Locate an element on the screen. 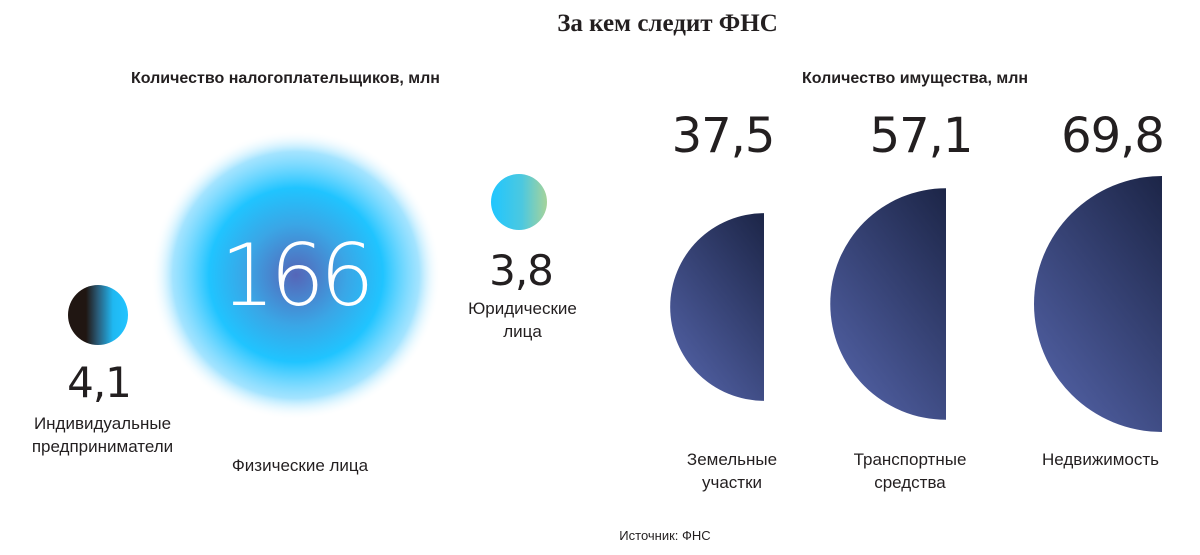 Image resolution: width=1200 pixels, height=555 pixels. chart-title: За кем следит ФНС is located at coordinates (667, 23).